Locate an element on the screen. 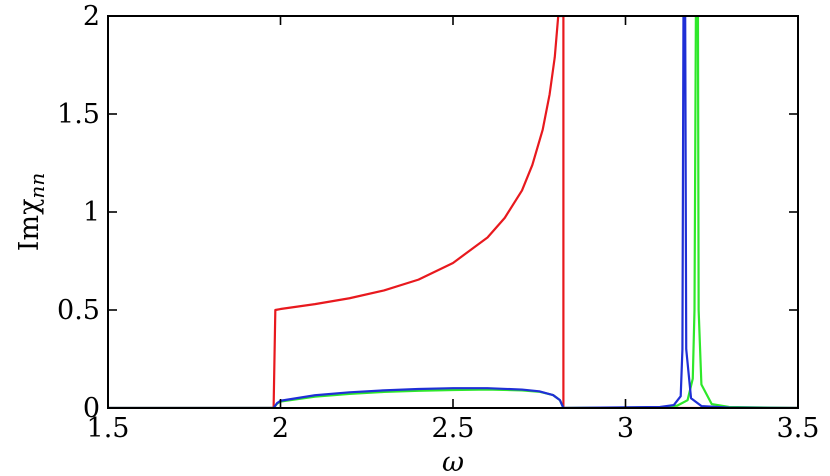  x-tick-label: 1.5 is located at coordinates (108, 428).